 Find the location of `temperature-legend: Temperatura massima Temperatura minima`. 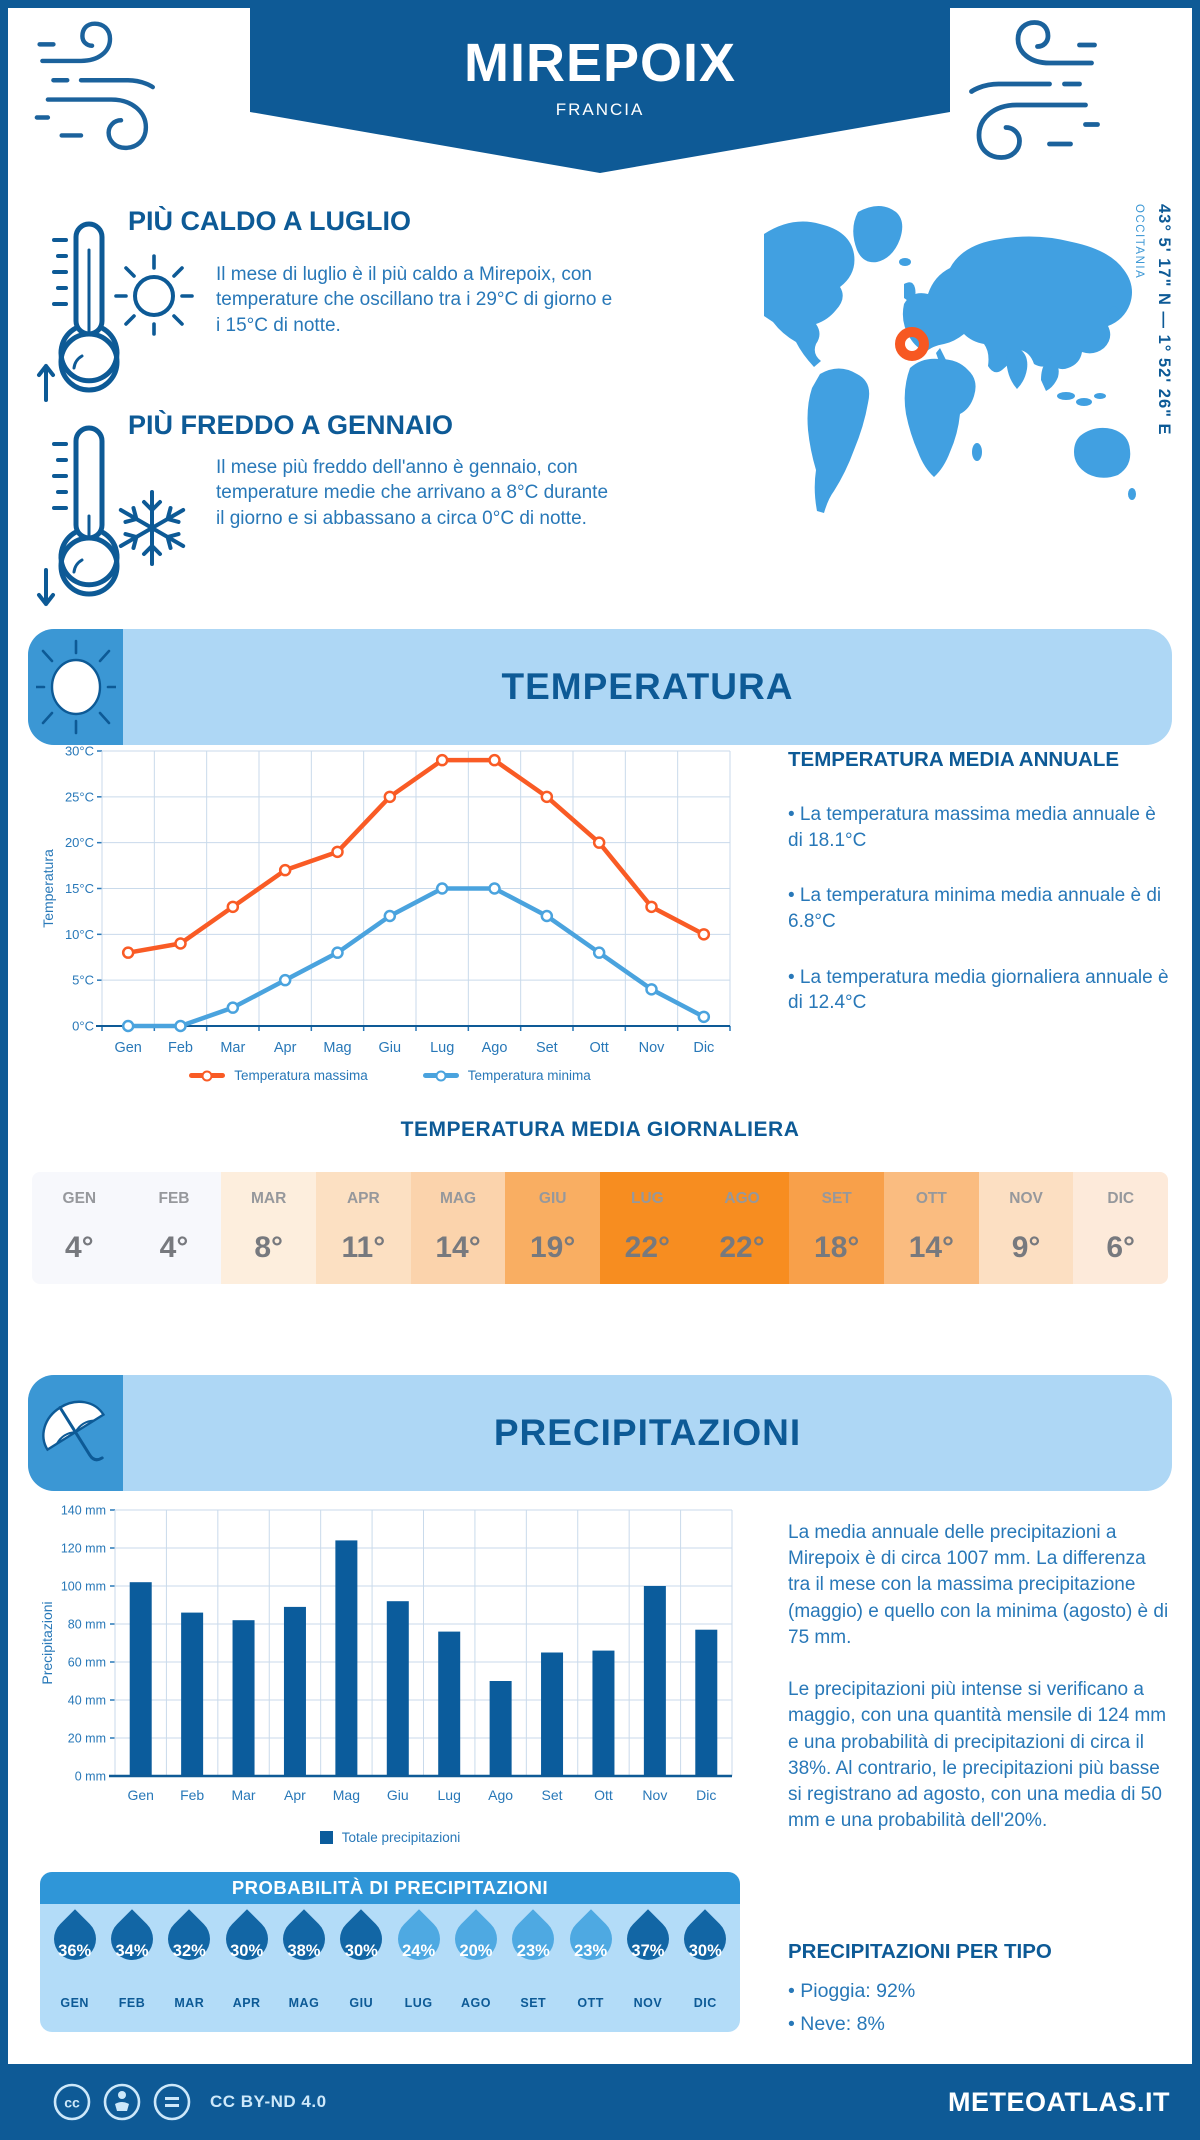

temperature-legend: Temperatura massima Temperatura minima is located at coordinates (390, 1075).